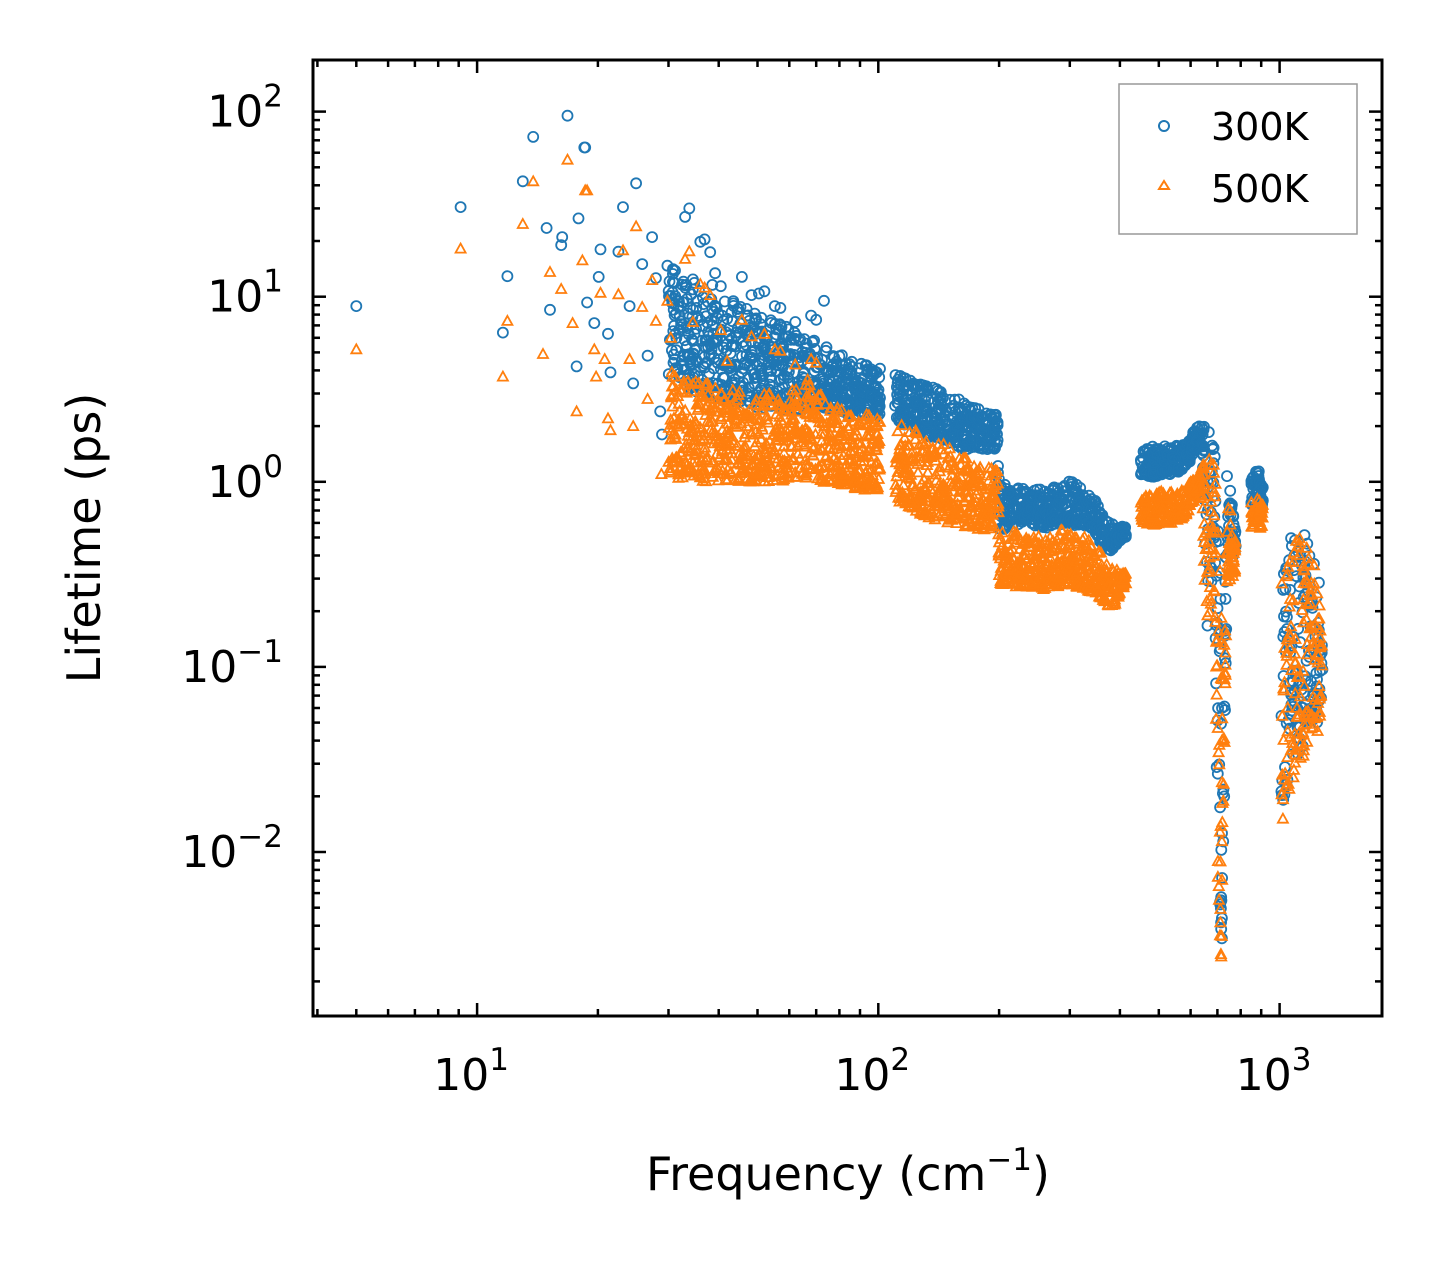 The width and height of the screenshot is (1442, 1265). Describe the element at coordinates (1009, 1160) in the screenshot. I see `x-axis-title-exp: −1` at that location.